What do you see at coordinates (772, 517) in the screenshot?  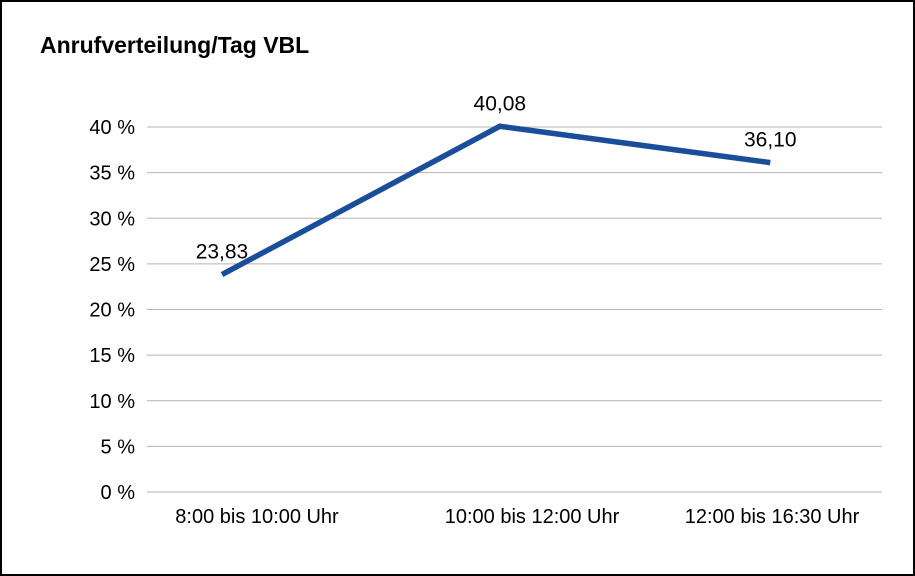 I see `x-category-label: 12:00 bis 16:30 Uhr` at bounding box center [772, 517].